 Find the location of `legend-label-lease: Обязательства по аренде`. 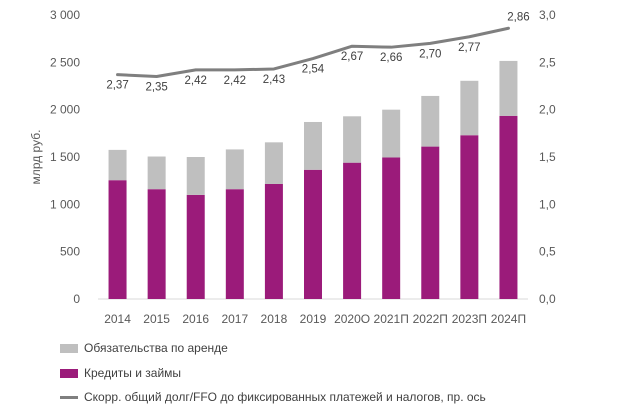

legend-label-lease: Обязательства по аренде is located at coordinates (156, 348).